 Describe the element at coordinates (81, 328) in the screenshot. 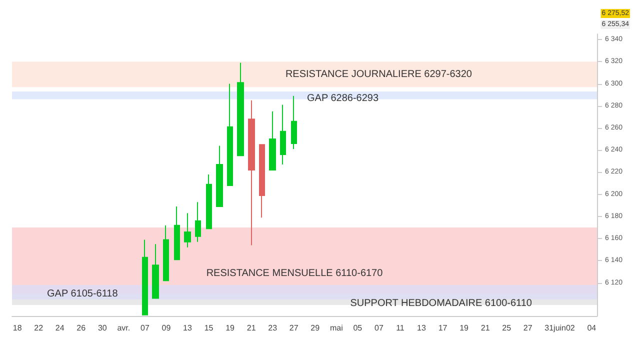

I see `x-tick-label: 26` at that location.